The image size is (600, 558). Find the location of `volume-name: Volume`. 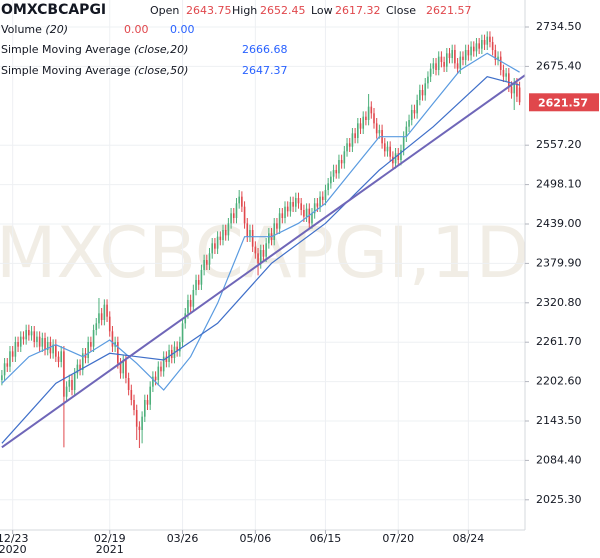

volume-name: Volume is located at coordinates (21, 29).